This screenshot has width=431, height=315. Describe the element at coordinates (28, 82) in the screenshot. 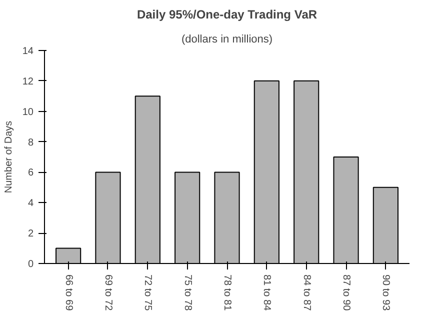

I see `y-tick-label: 12` at that location.